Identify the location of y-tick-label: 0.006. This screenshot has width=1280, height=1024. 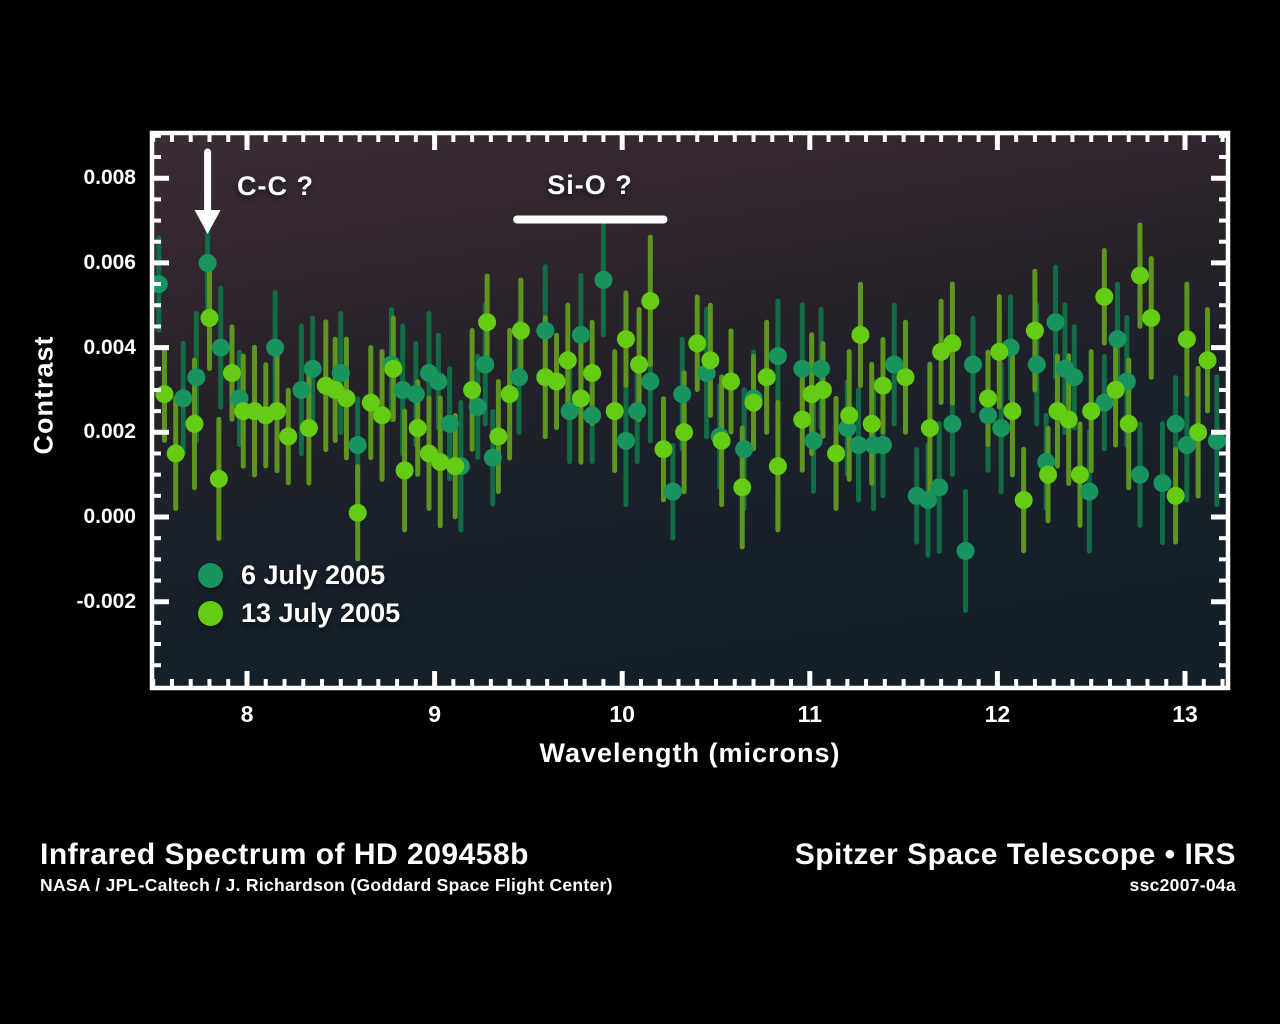
(109, 262).